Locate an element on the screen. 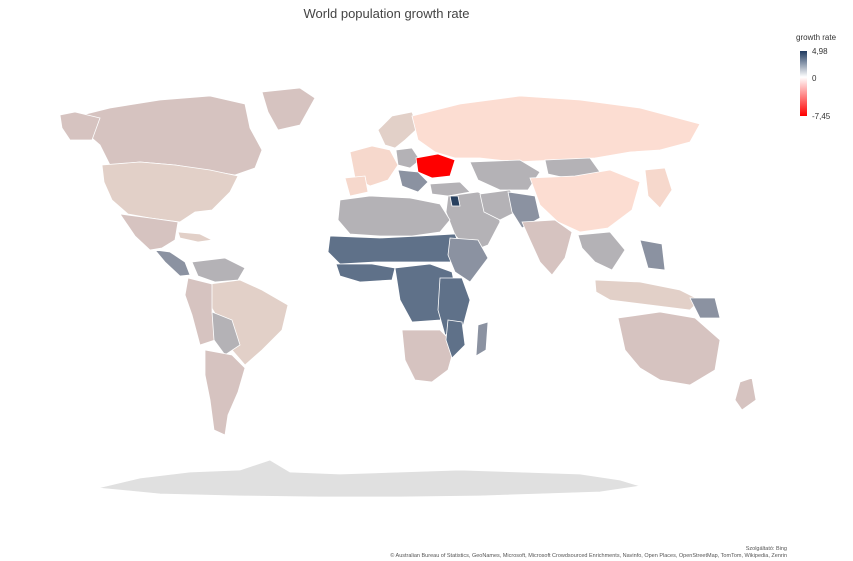 The width and height of the screenshot is (853, 561). region-alaska is located at coordinates (80, 126).